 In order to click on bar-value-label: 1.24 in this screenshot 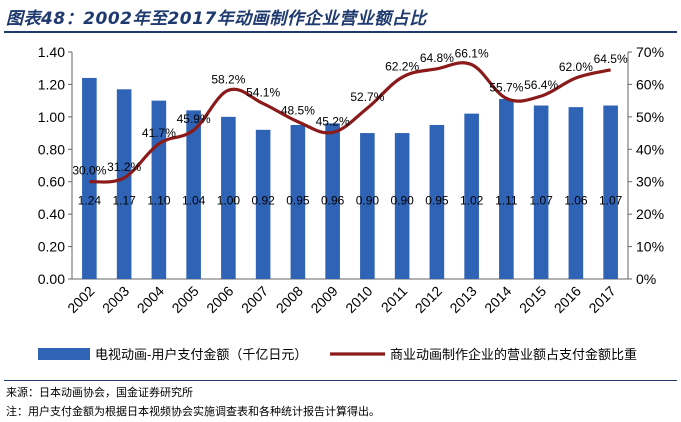, I will do `click(90, 200)`.